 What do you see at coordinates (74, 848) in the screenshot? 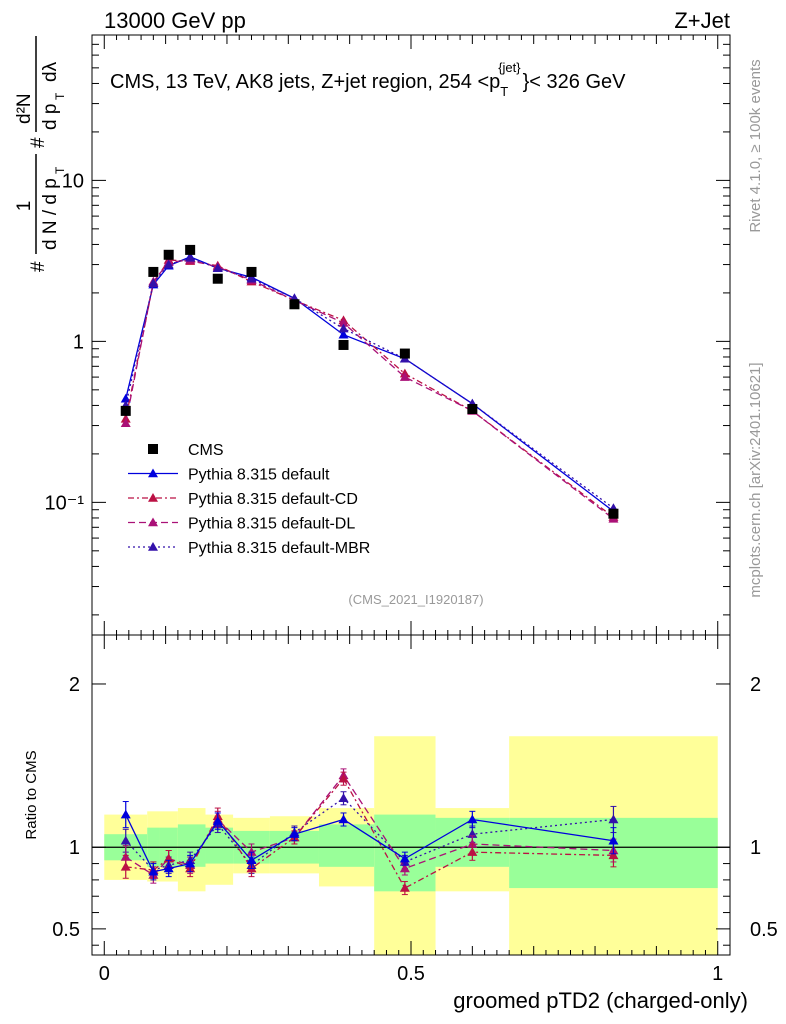
I see `ratio-y-tick-label: 1` at bounding box center [74, 848].